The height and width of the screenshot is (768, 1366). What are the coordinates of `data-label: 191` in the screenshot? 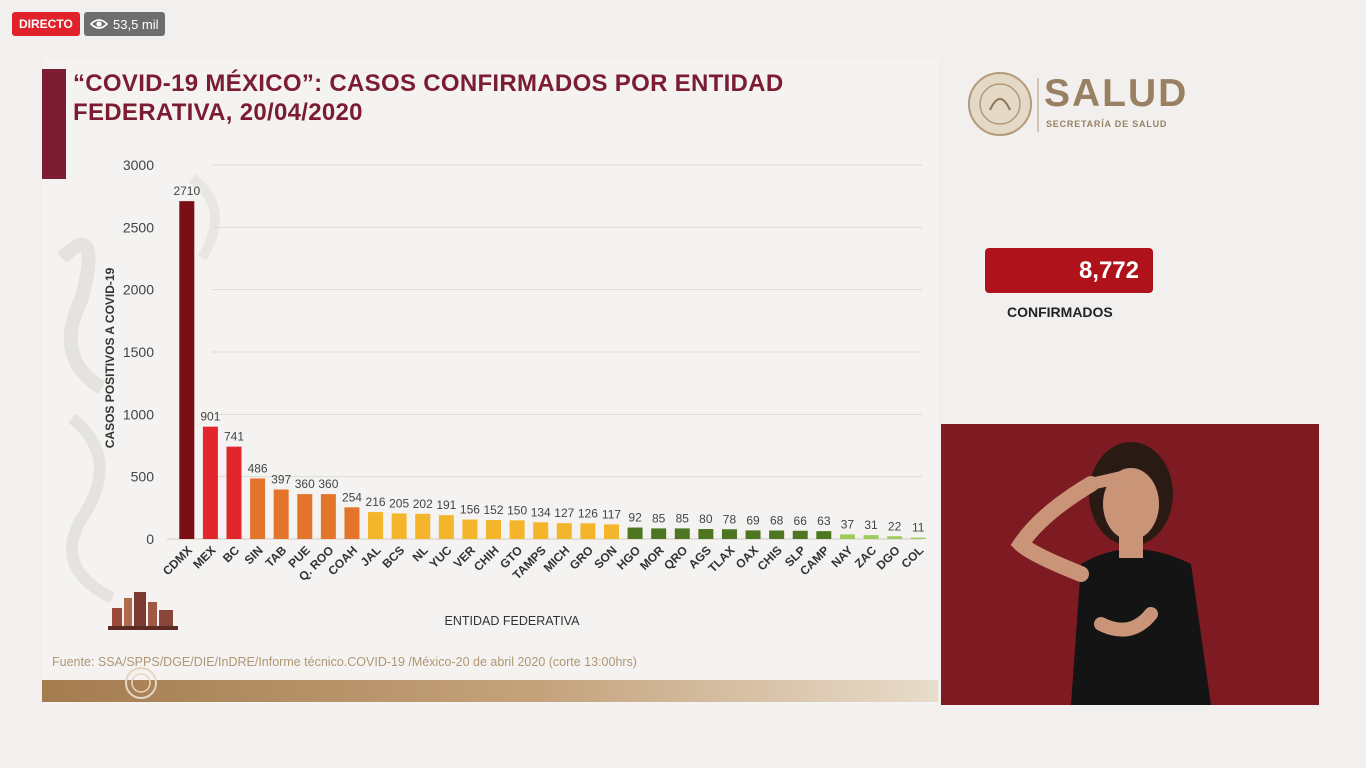 It's located at (446, 505).